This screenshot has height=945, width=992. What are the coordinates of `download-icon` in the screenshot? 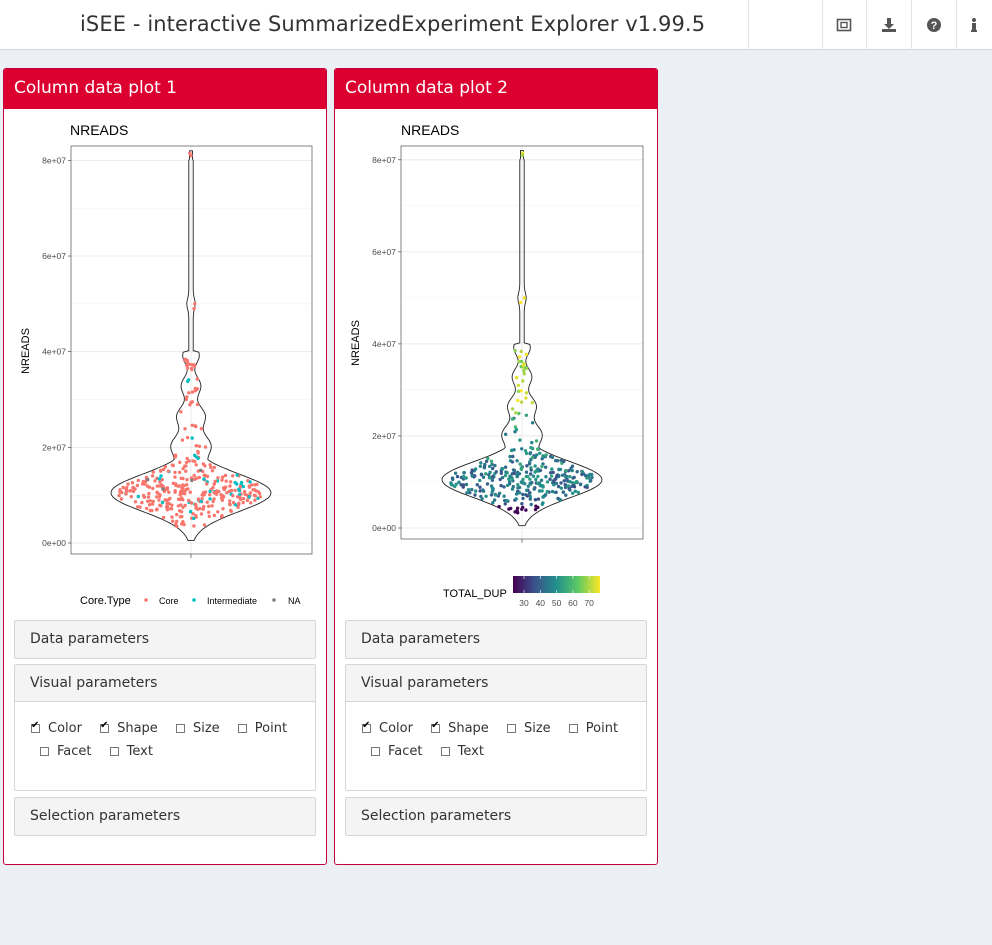 It's located at (889, 25).